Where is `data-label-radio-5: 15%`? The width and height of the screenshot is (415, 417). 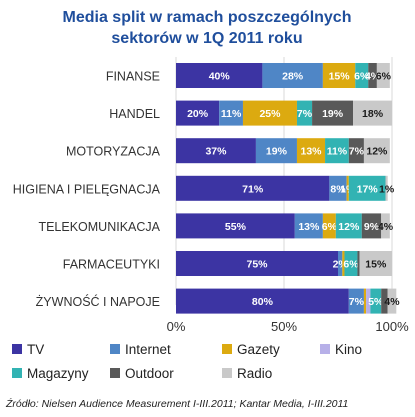 data-label-radio-5: 15% is located at coordinates (376, 265).